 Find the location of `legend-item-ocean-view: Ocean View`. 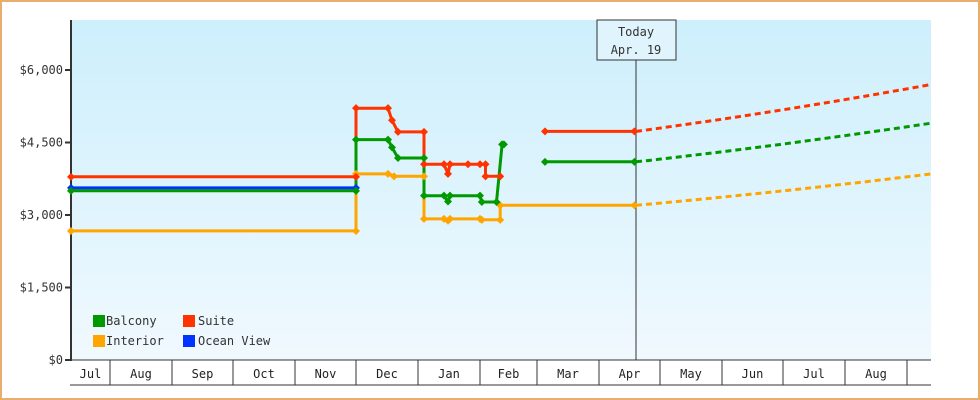

legend-item-ocean-view: Ocean View is located at coordinates (227, 341).